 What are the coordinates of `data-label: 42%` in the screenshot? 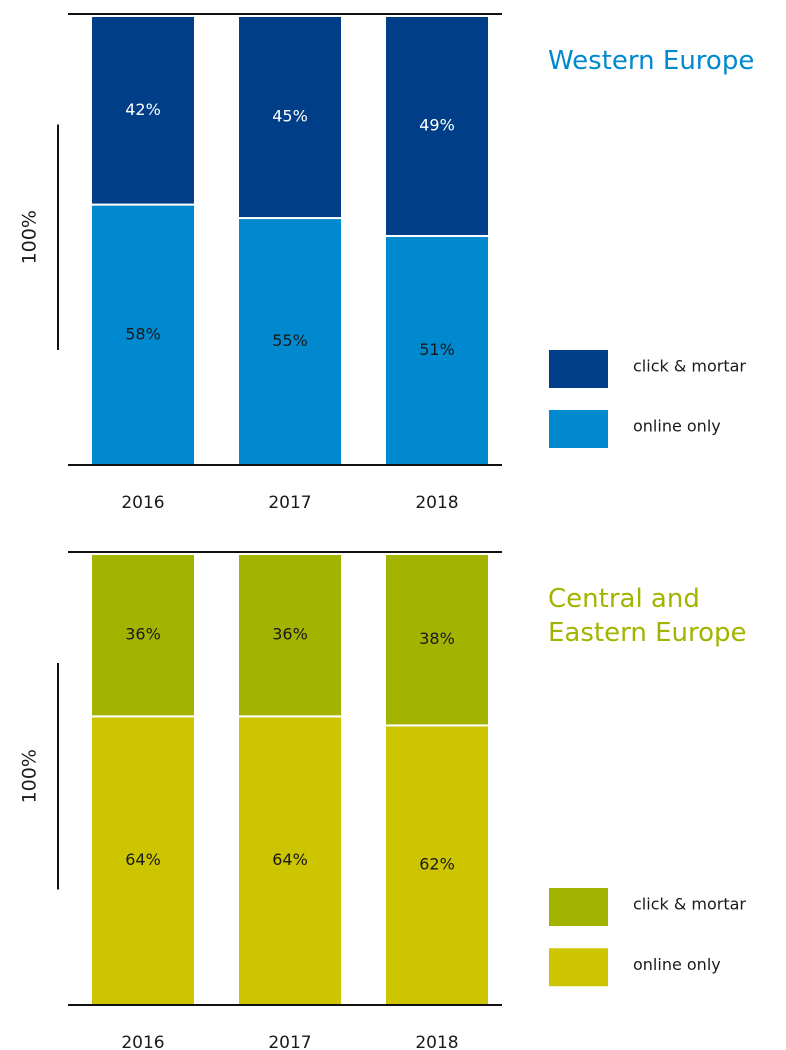 It's located at (143, 109).